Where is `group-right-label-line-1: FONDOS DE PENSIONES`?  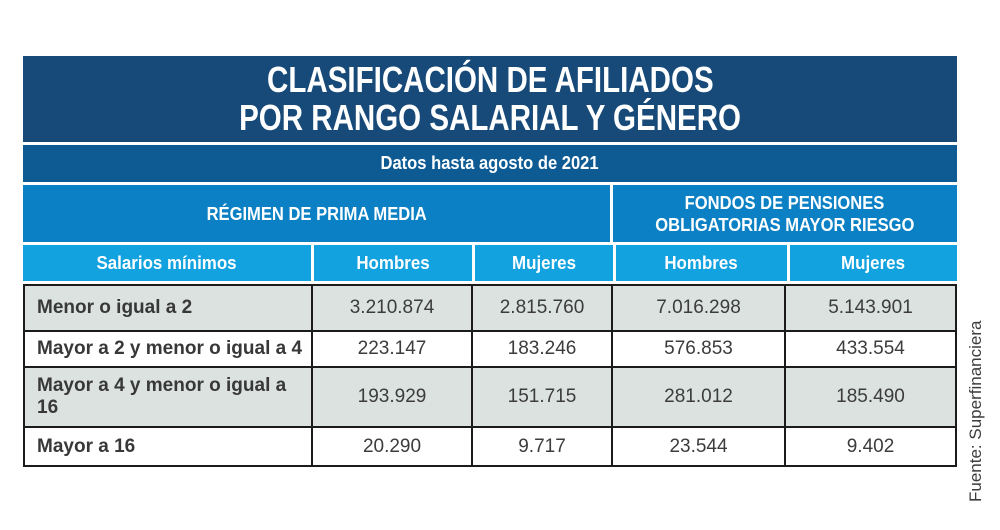
group-right-label-line-1: FONDOS DE PENSIONES is located at coordinates (785, 202).